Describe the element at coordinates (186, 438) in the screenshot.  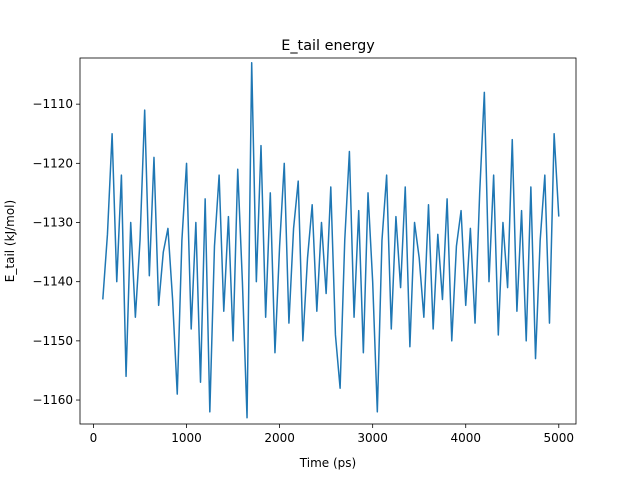
I see `x-tick-label: 1000` at that location.